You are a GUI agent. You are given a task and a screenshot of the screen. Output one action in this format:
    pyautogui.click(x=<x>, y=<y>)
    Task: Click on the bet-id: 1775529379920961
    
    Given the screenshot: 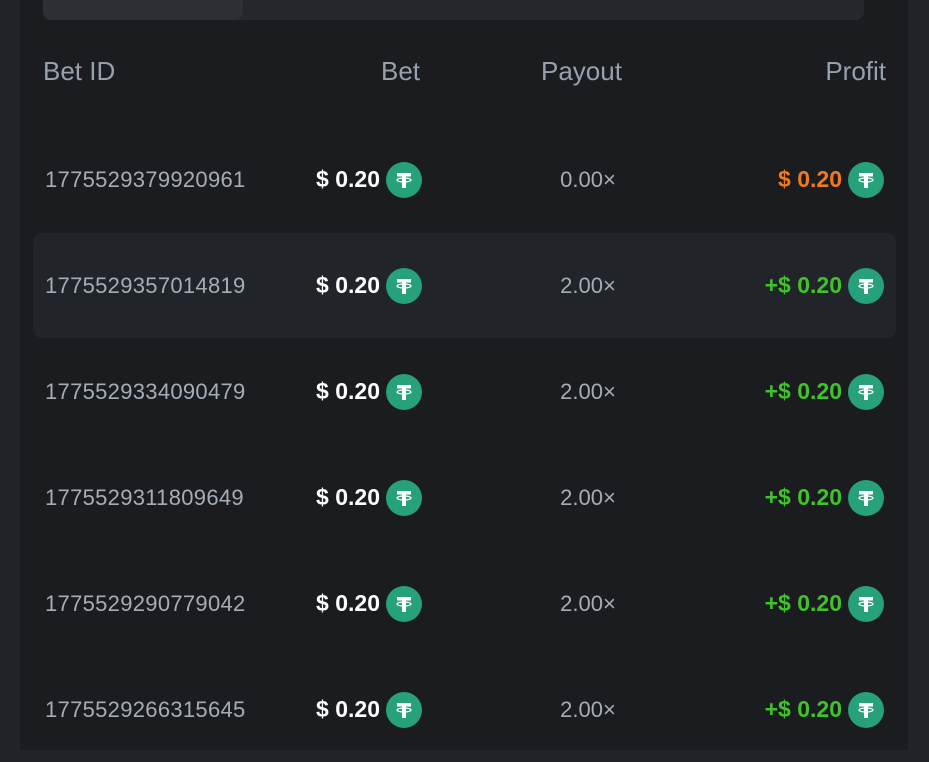 What is the action you would take?
    pyautogui.click(x=145, y=179)
    